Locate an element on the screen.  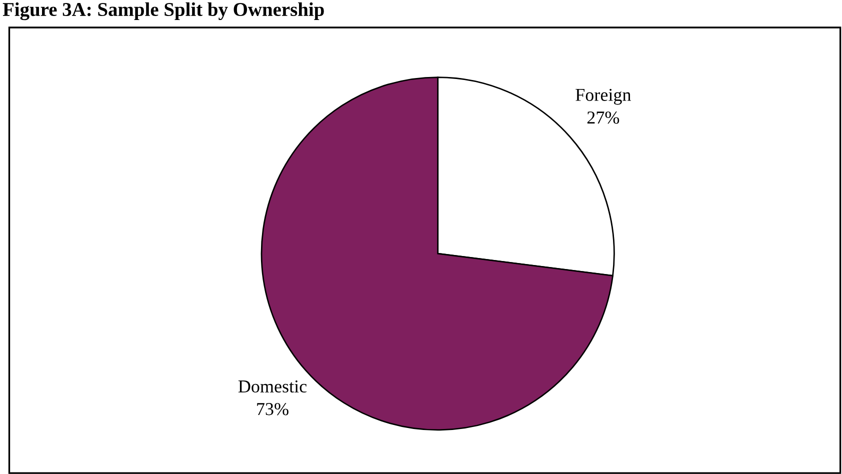
data-label: 73% is located at coordinates (272, 409).